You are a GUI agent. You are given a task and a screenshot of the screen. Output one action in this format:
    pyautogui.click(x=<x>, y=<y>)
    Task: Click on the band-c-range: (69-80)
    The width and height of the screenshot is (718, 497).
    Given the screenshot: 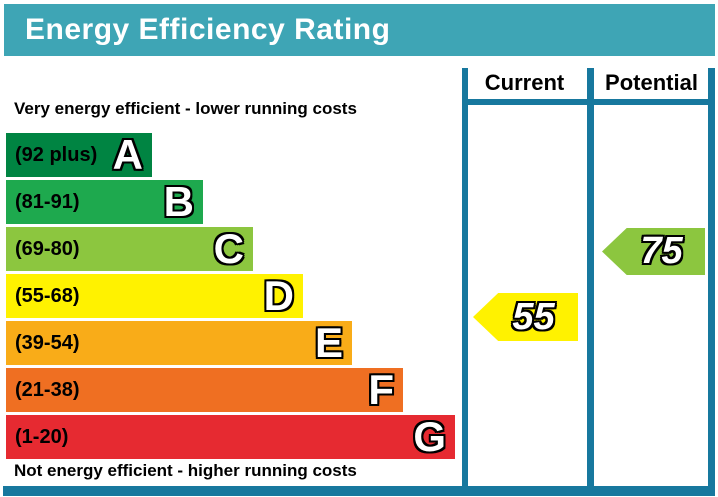 What is the action you would take?
    pyautogui.click(x=47, y=249)
    